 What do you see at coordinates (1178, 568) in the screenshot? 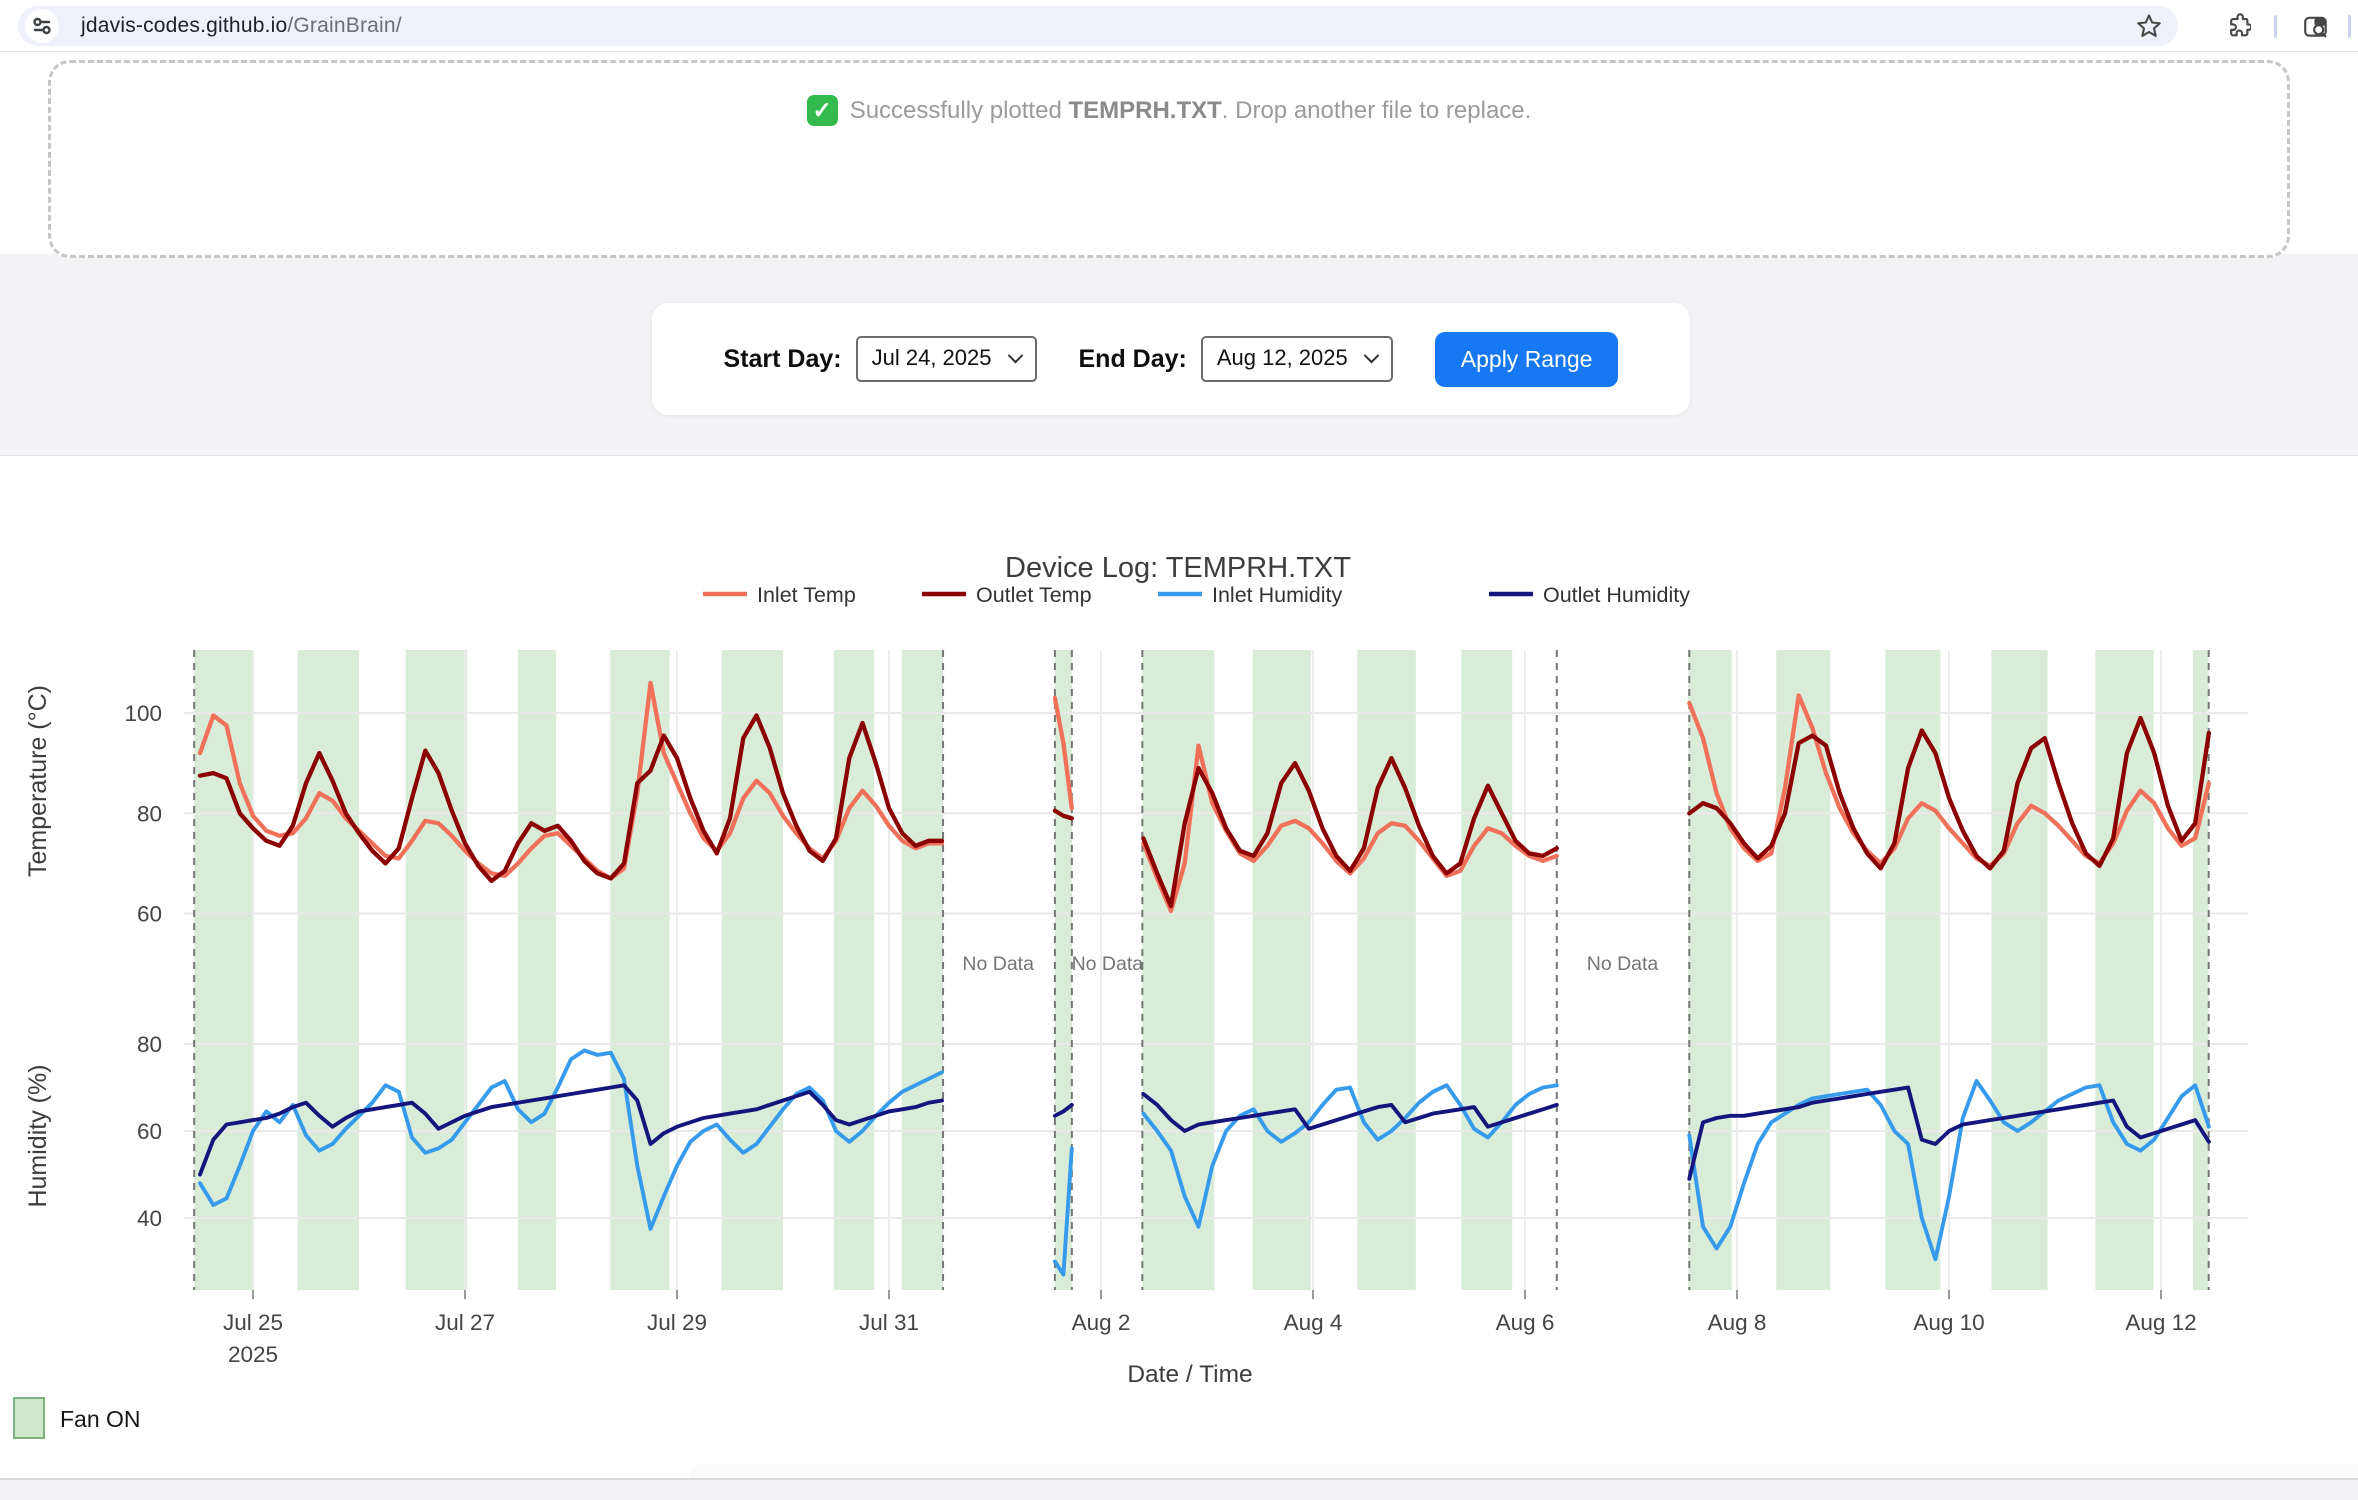
I see `chart-title: Device Log: TEMPRH.TXT` at bounding box center [1178, 568].